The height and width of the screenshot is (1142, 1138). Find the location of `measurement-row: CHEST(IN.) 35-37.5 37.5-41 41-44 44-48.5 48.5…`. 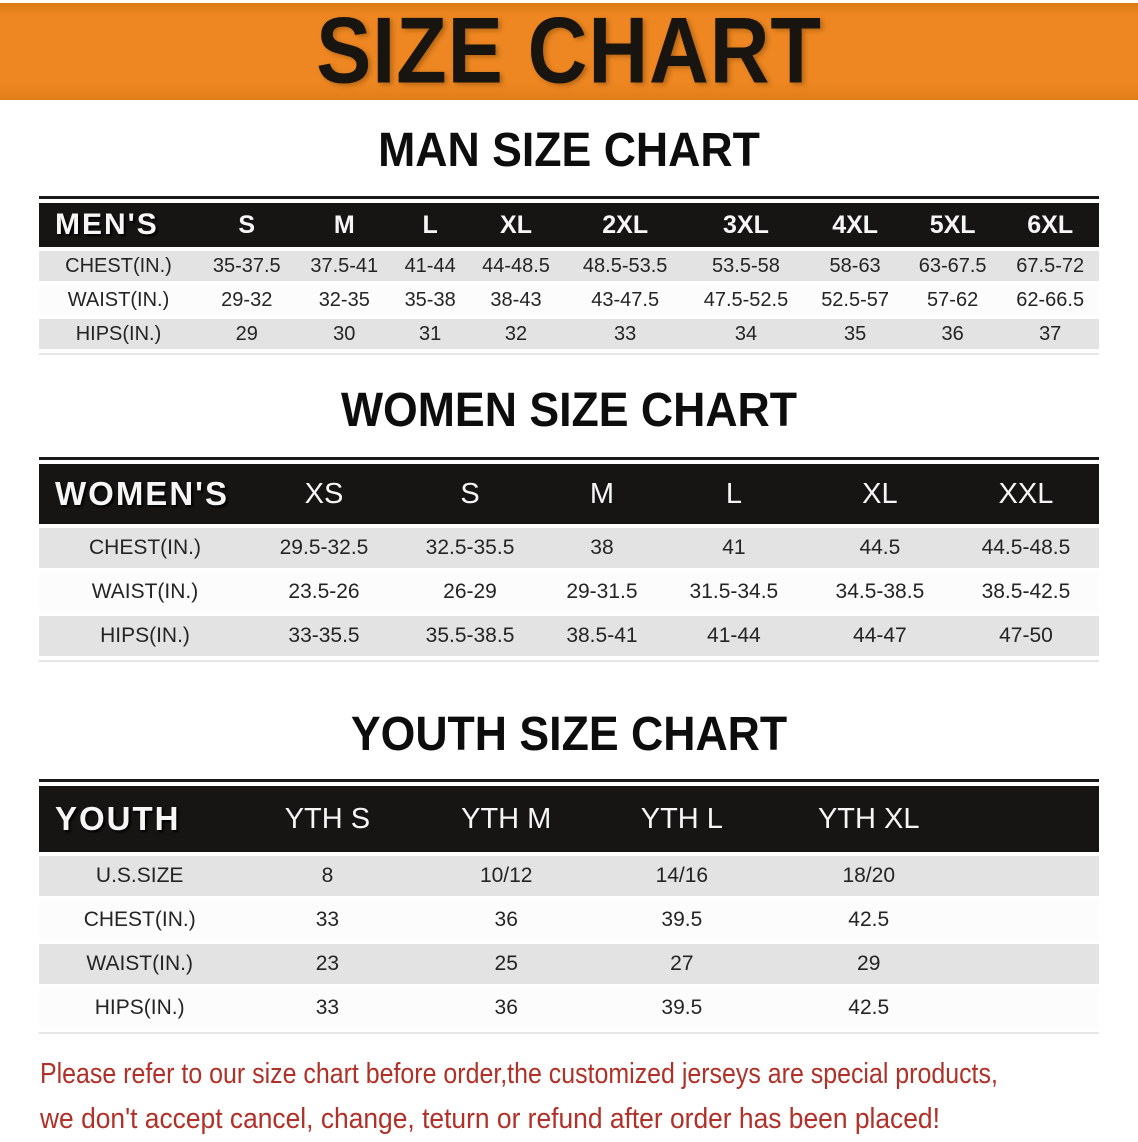

measurement-row: CHEST(IN.) 35-37.5 37.5-41 41-44 44-48.5 48.5… is located at coordinates (569, 266).